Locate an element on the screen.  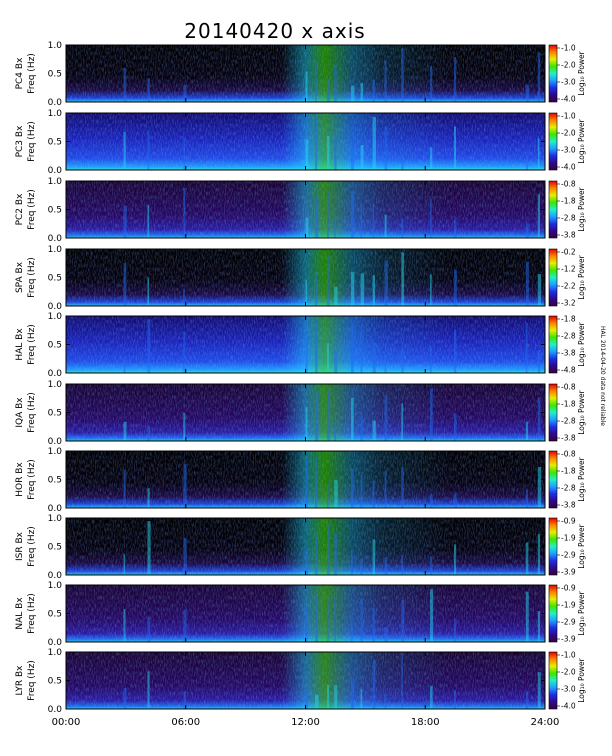
colorbar-tick-label: -2.9 is located at coordinates (568, 622).